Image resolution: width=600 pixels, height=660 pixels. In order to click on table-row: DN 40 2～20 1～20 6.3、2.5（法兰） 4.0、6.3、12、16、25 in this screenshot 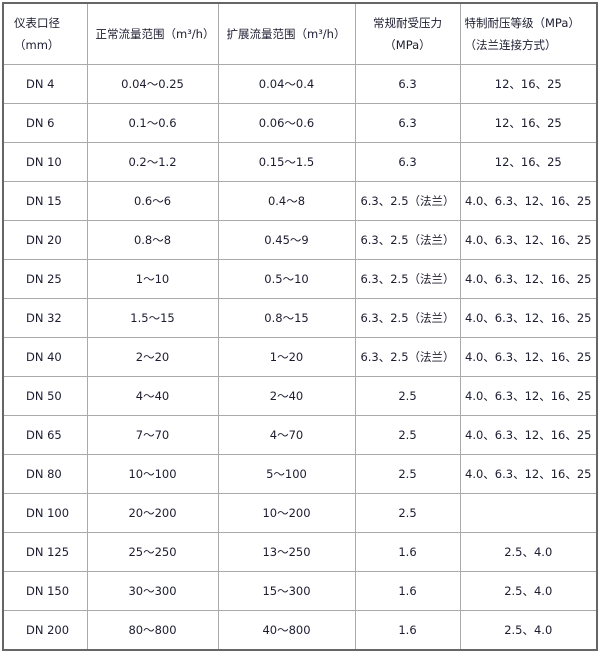, I will do `click(300, 357)`.